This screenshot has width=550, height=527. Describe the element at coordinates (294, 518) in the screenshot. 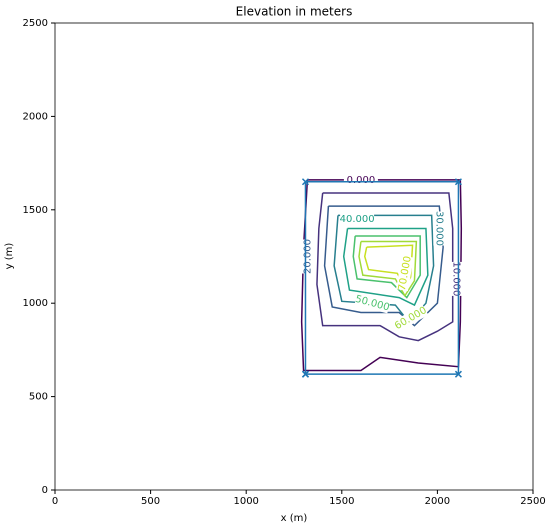

I see `x-axis-label: x (m)` at that location.